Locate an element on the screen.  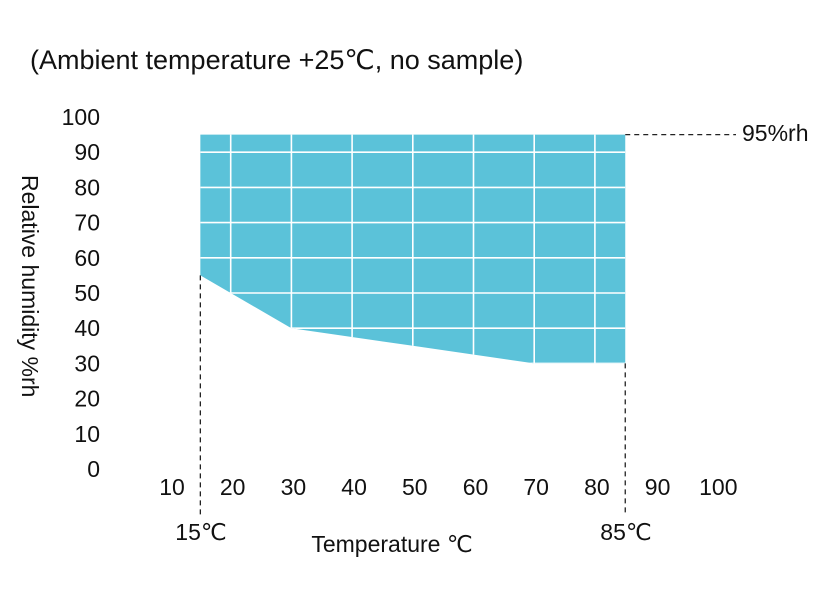
y-tick-label: 40 is located at coordinates (87, 328).